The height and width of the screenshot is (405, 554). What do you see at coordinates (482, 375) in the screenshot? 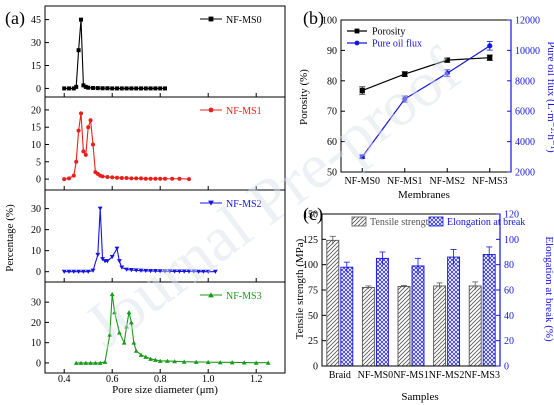
I see `x-tick-label: NF-MS3` at bounding box center [482, 375].